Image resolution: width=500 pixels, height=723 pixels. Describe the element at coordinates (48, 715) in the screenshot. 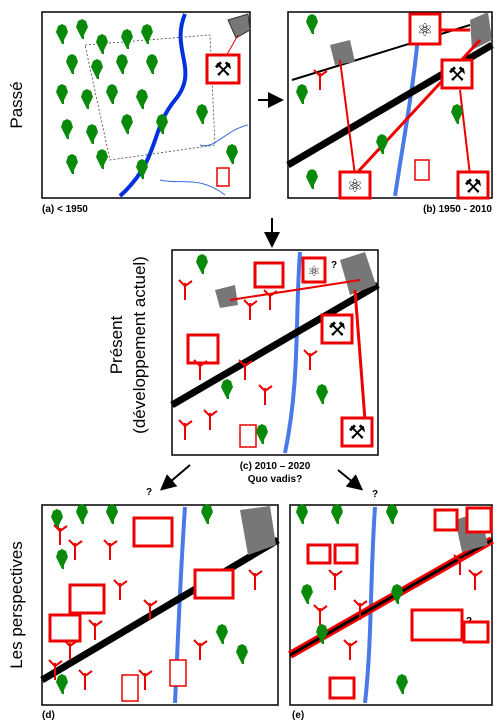

I see `caption-d: (d)` at that location.